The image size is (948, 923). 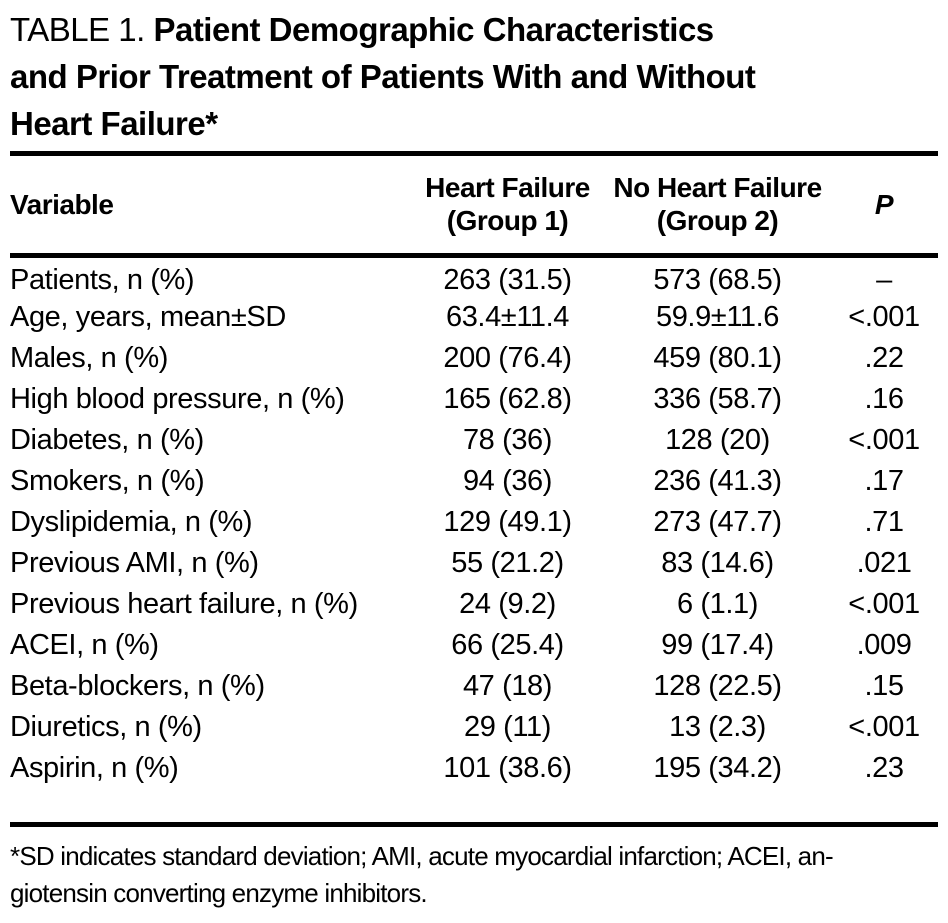 I want to click on cell-variable: Diabetes, n (%), so click(x=107, y=439).